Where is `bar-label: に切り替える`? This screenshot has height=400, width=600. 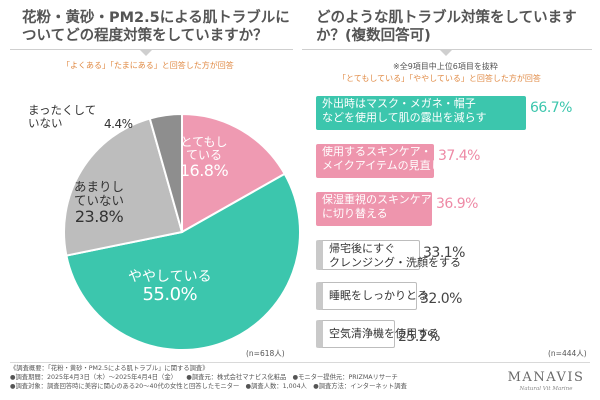 bar-label: に切り替える is located at coordinates (355, 213).